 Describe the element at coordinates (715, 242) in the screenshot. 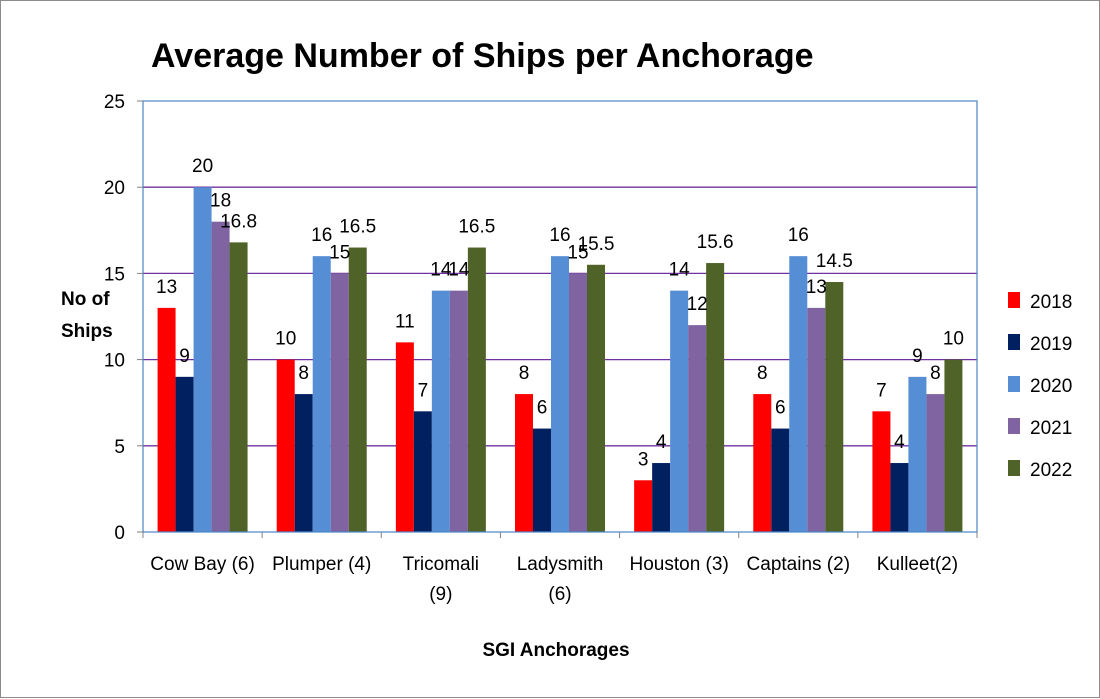

I see `data-label-2022-4: 15.6` at that location.